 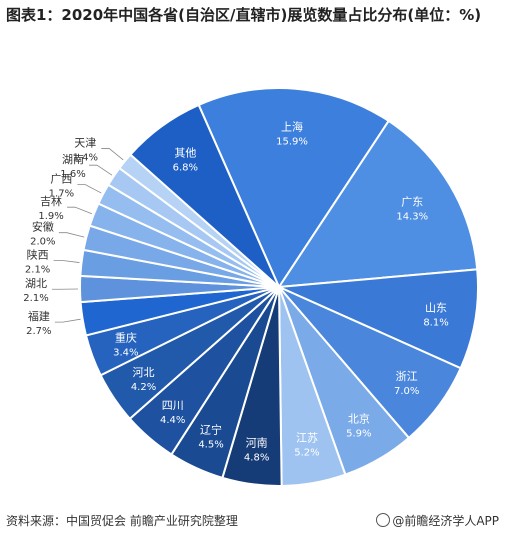 I want to click on leader-lines, so click(x=88, y=235).